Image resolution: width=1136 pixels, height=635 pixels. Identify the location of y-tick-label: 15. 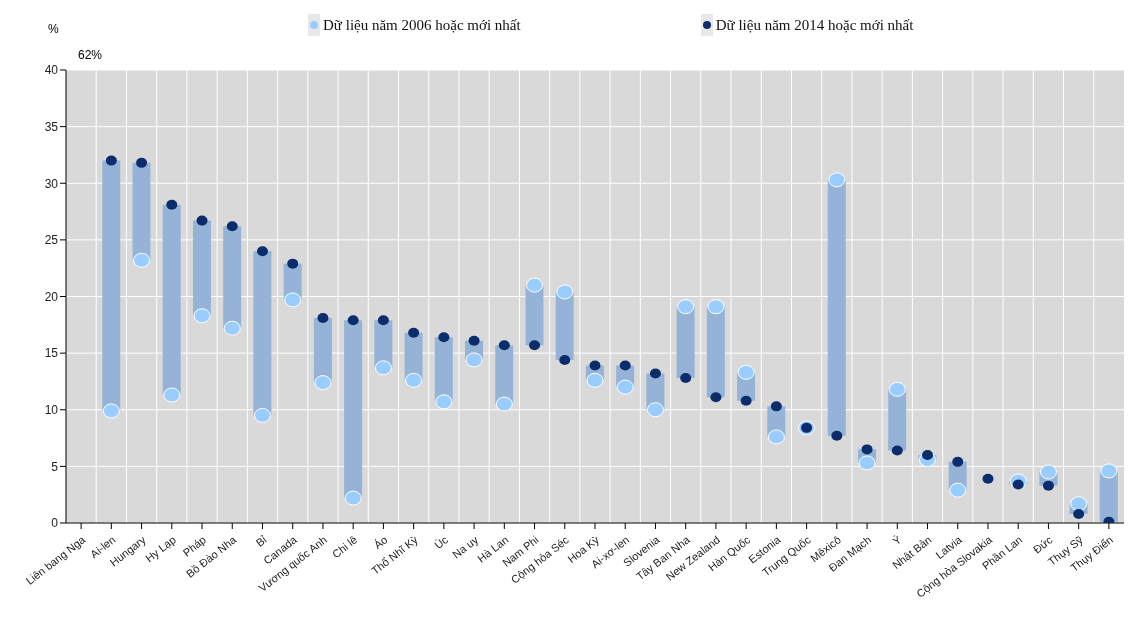
(51, 353).